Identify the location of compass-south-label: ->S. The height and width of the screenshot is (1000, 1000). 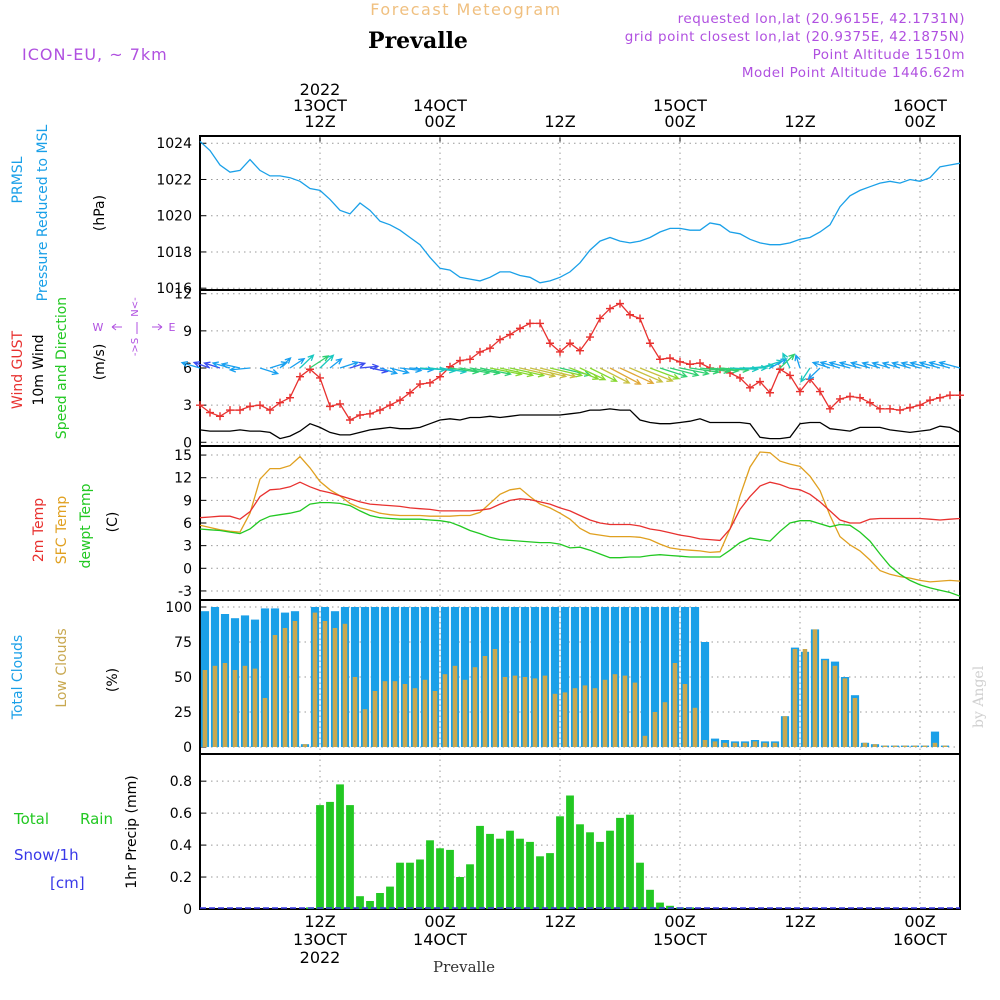
(135, 347).